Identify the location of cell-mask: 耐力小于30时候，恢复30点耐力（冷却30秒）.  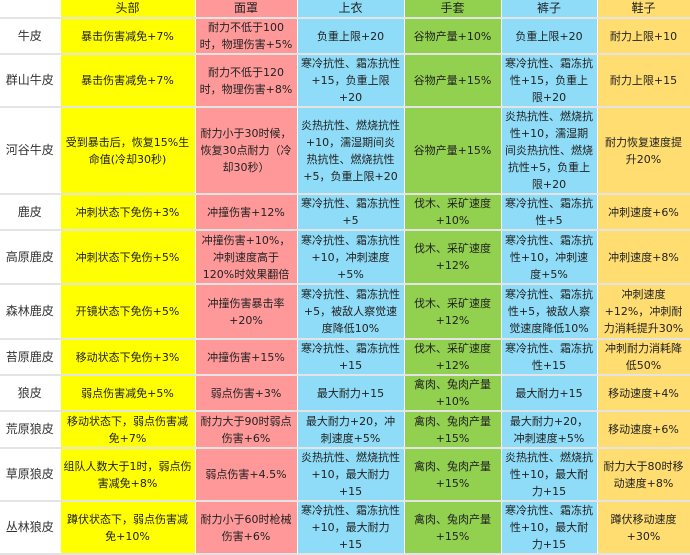
(246, 151).